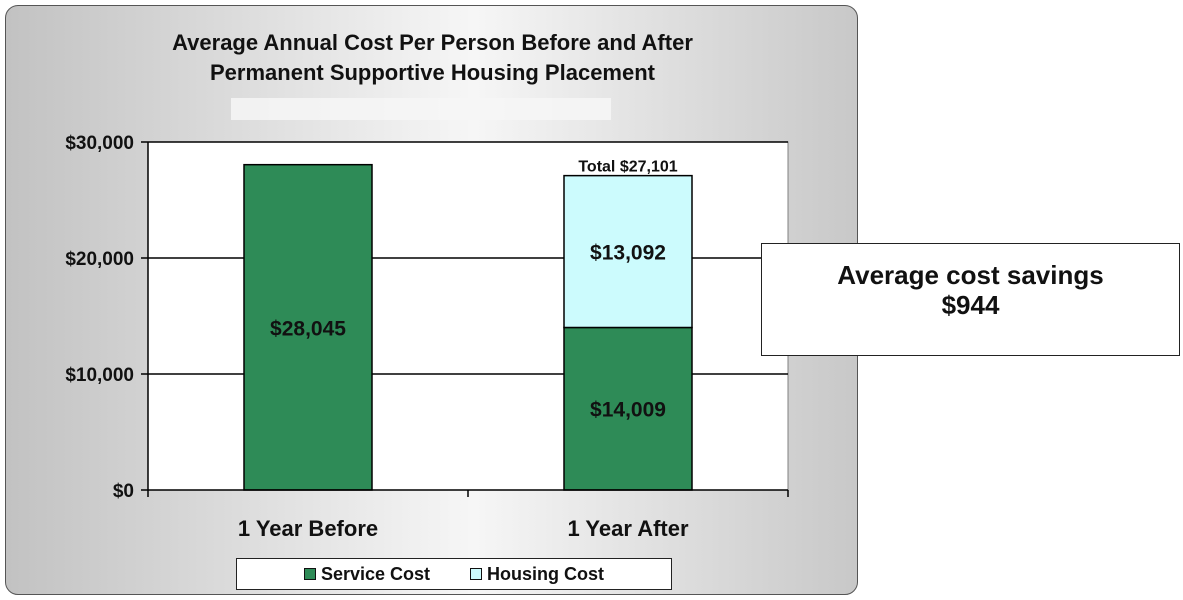  What do you see at coordinates (309, 574) in the screenshot?
I see `service-cost-swatch` at bounding box center [309, 574].